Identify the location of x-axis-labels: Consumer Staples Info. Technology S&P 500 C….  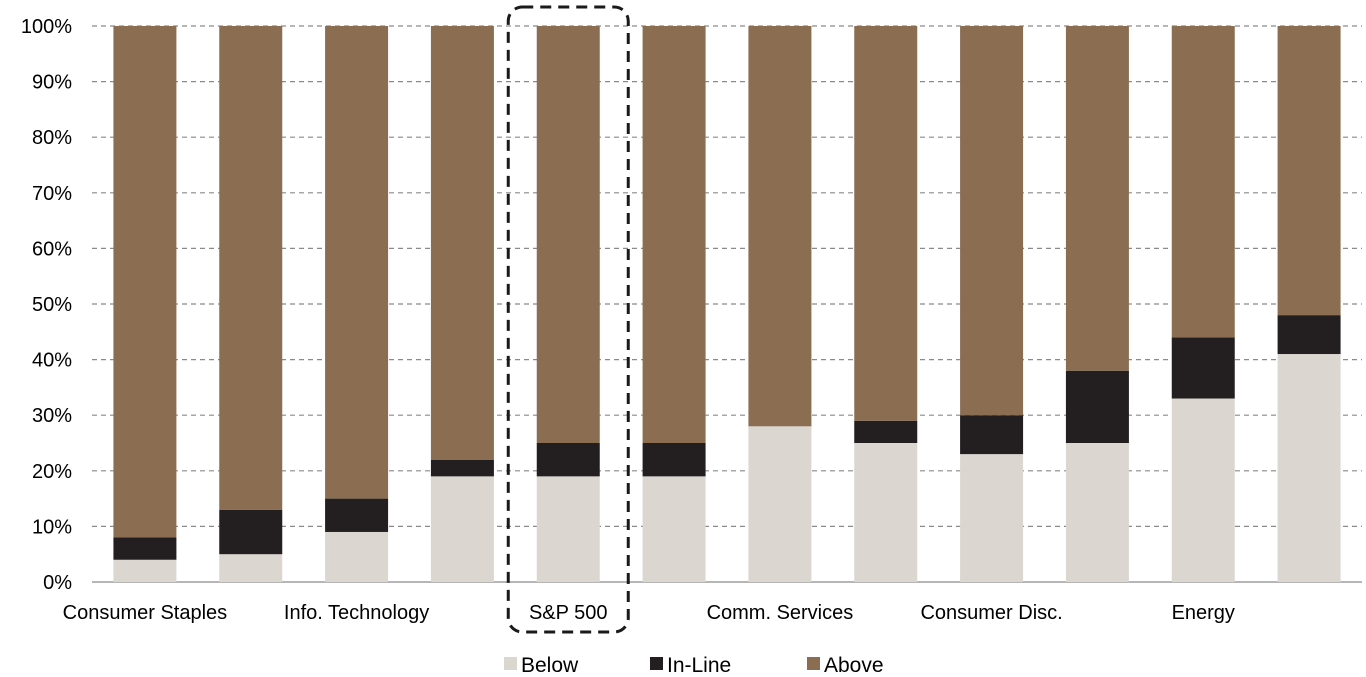
(649, 613).